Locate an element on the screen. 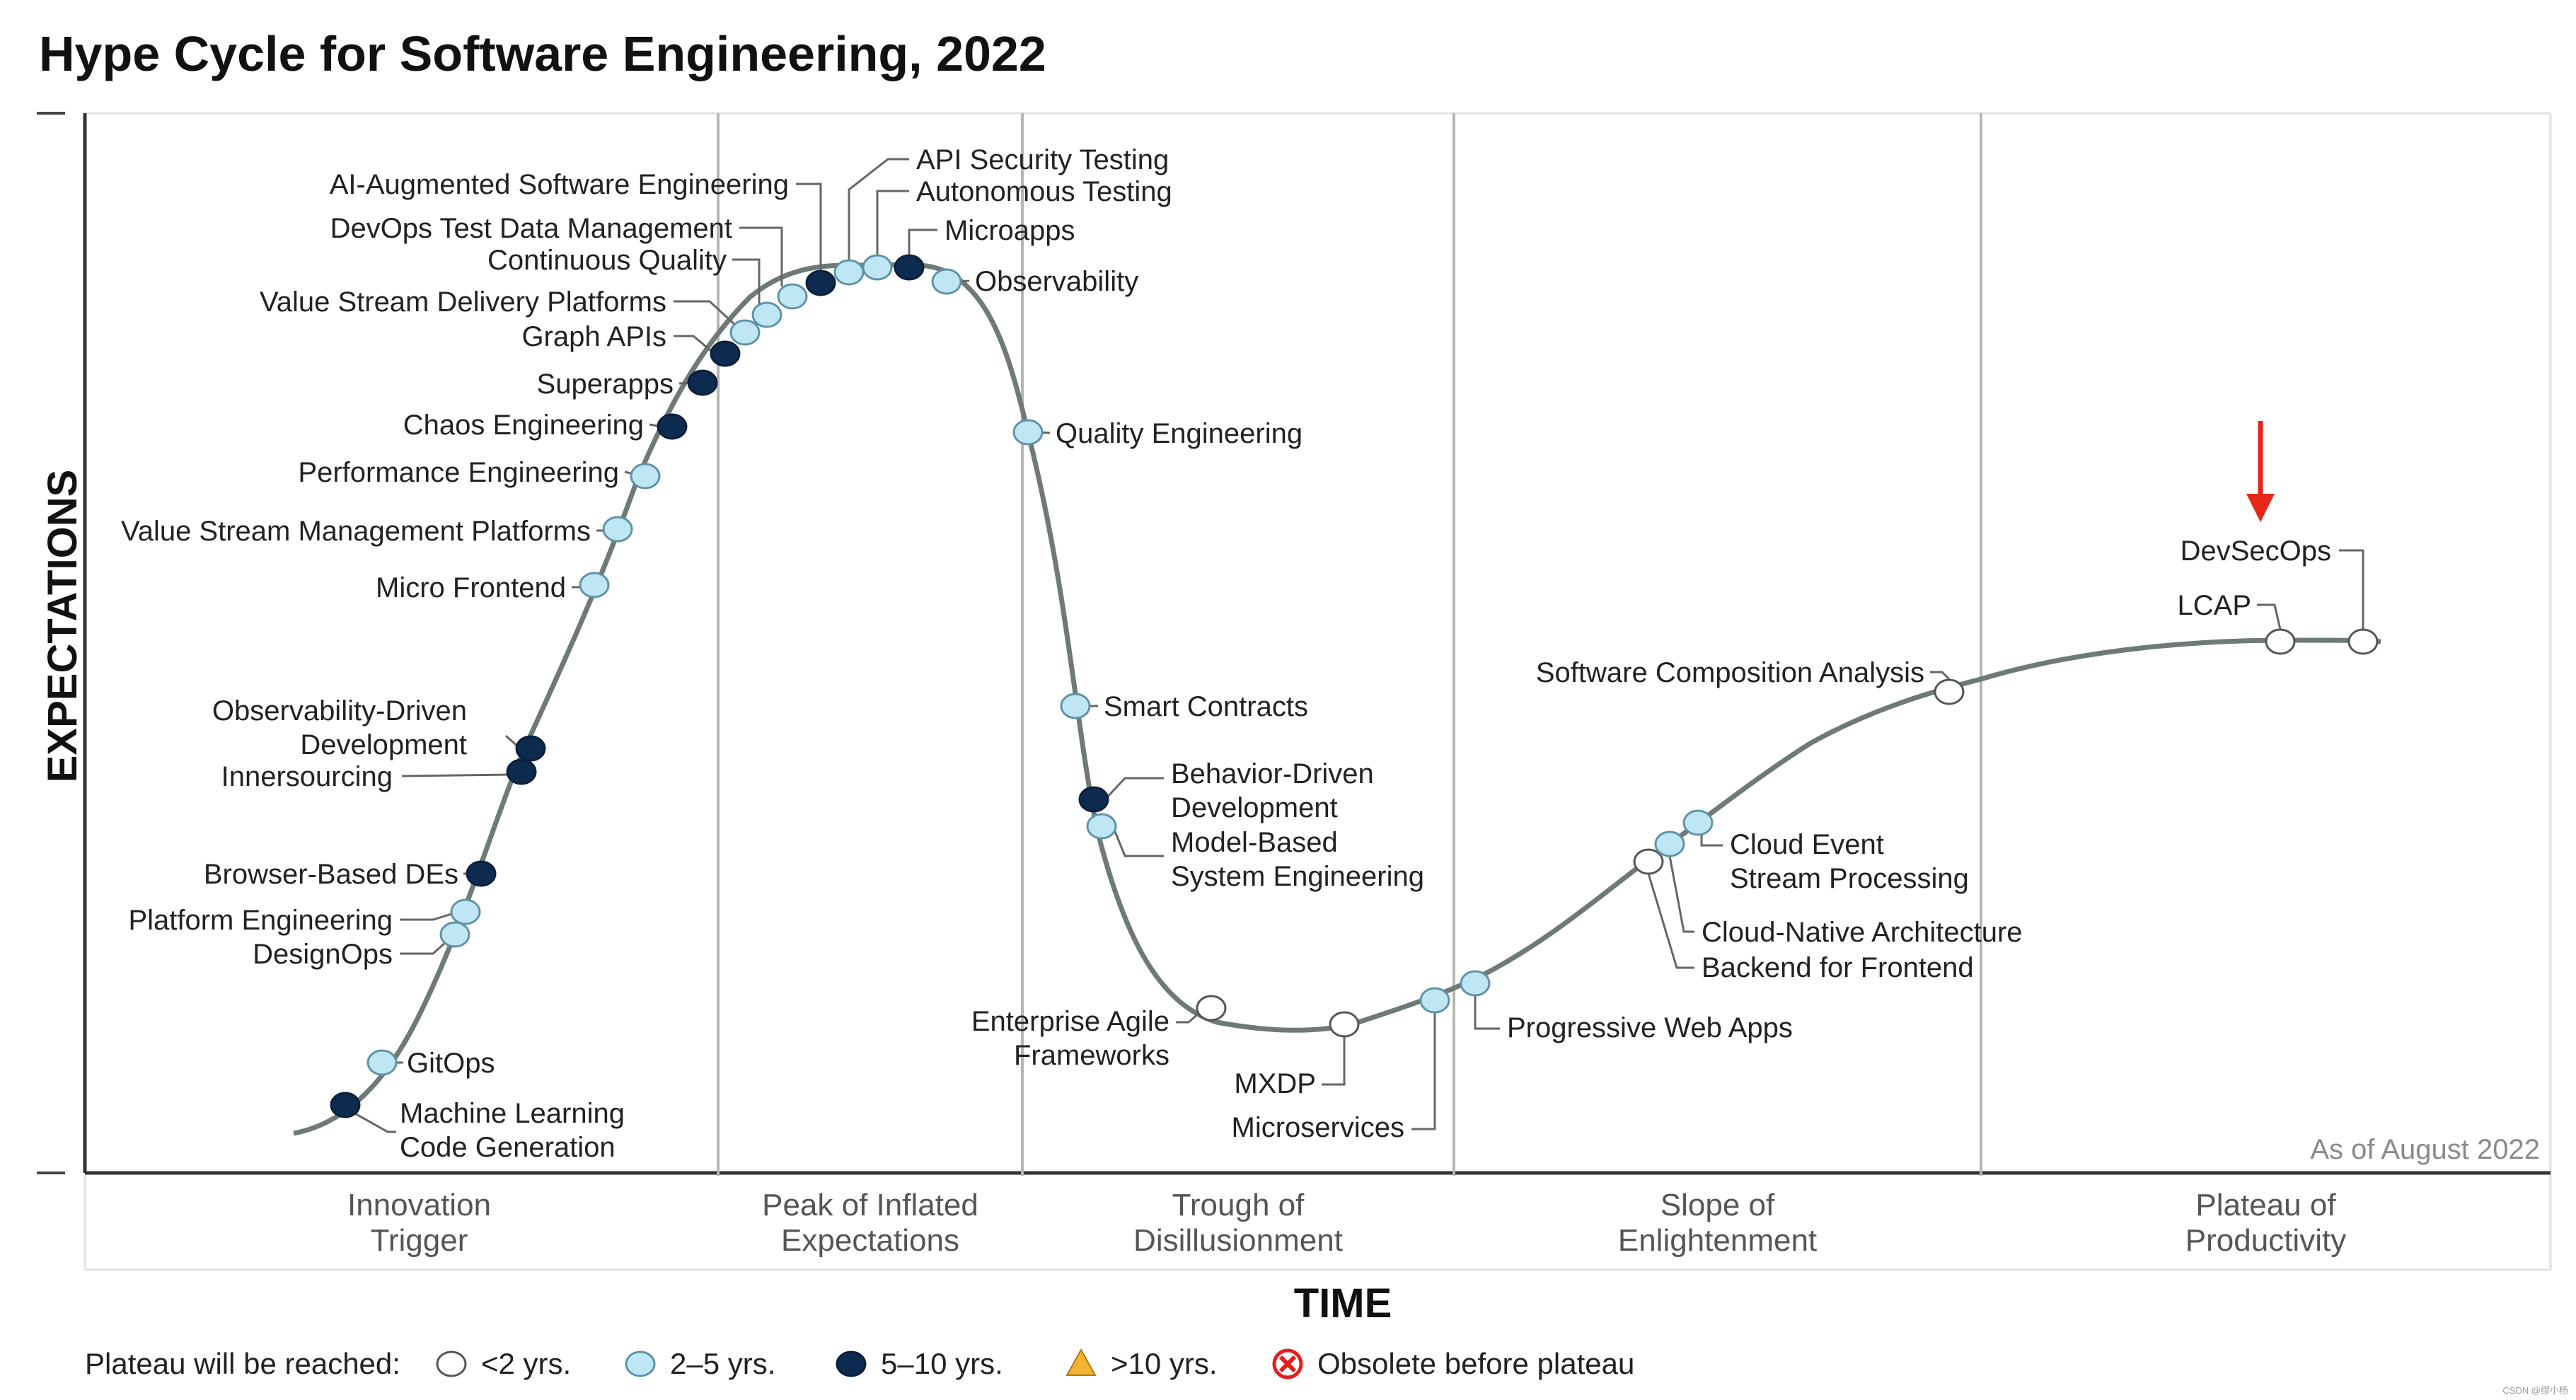 The width and height of the screenshot is (2576, 1400). marker-value-stream-management-platforms is located at coordinates (617, 529).